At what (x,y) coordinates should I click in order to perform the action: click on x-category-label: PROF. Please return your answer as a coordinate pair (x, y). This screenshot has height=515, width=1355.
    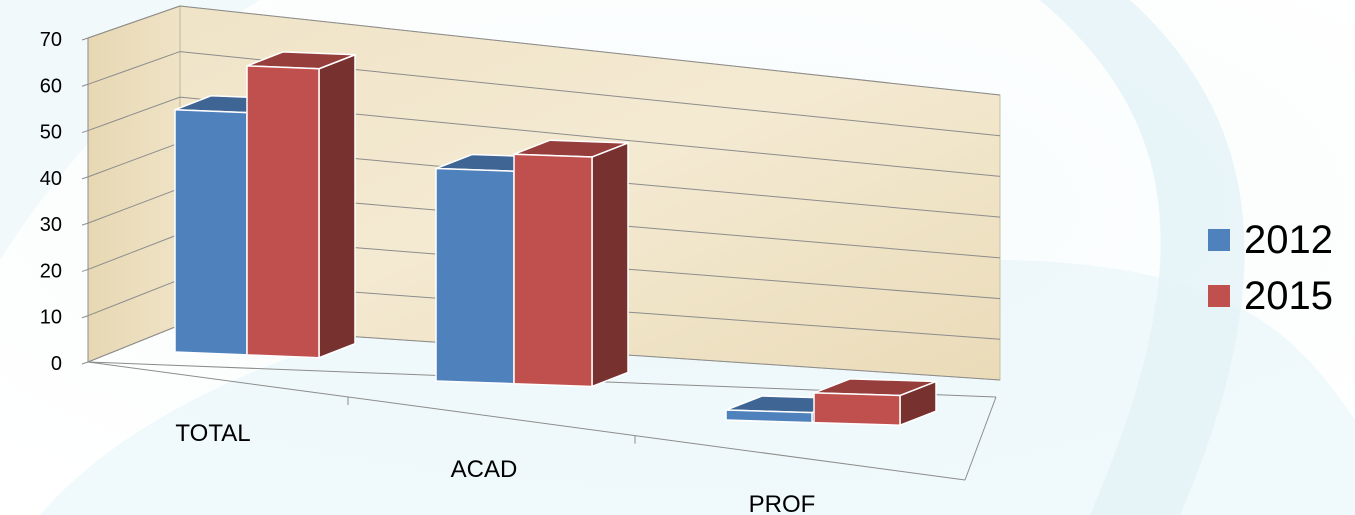
    Looking at the image, I should click on (782, 503).